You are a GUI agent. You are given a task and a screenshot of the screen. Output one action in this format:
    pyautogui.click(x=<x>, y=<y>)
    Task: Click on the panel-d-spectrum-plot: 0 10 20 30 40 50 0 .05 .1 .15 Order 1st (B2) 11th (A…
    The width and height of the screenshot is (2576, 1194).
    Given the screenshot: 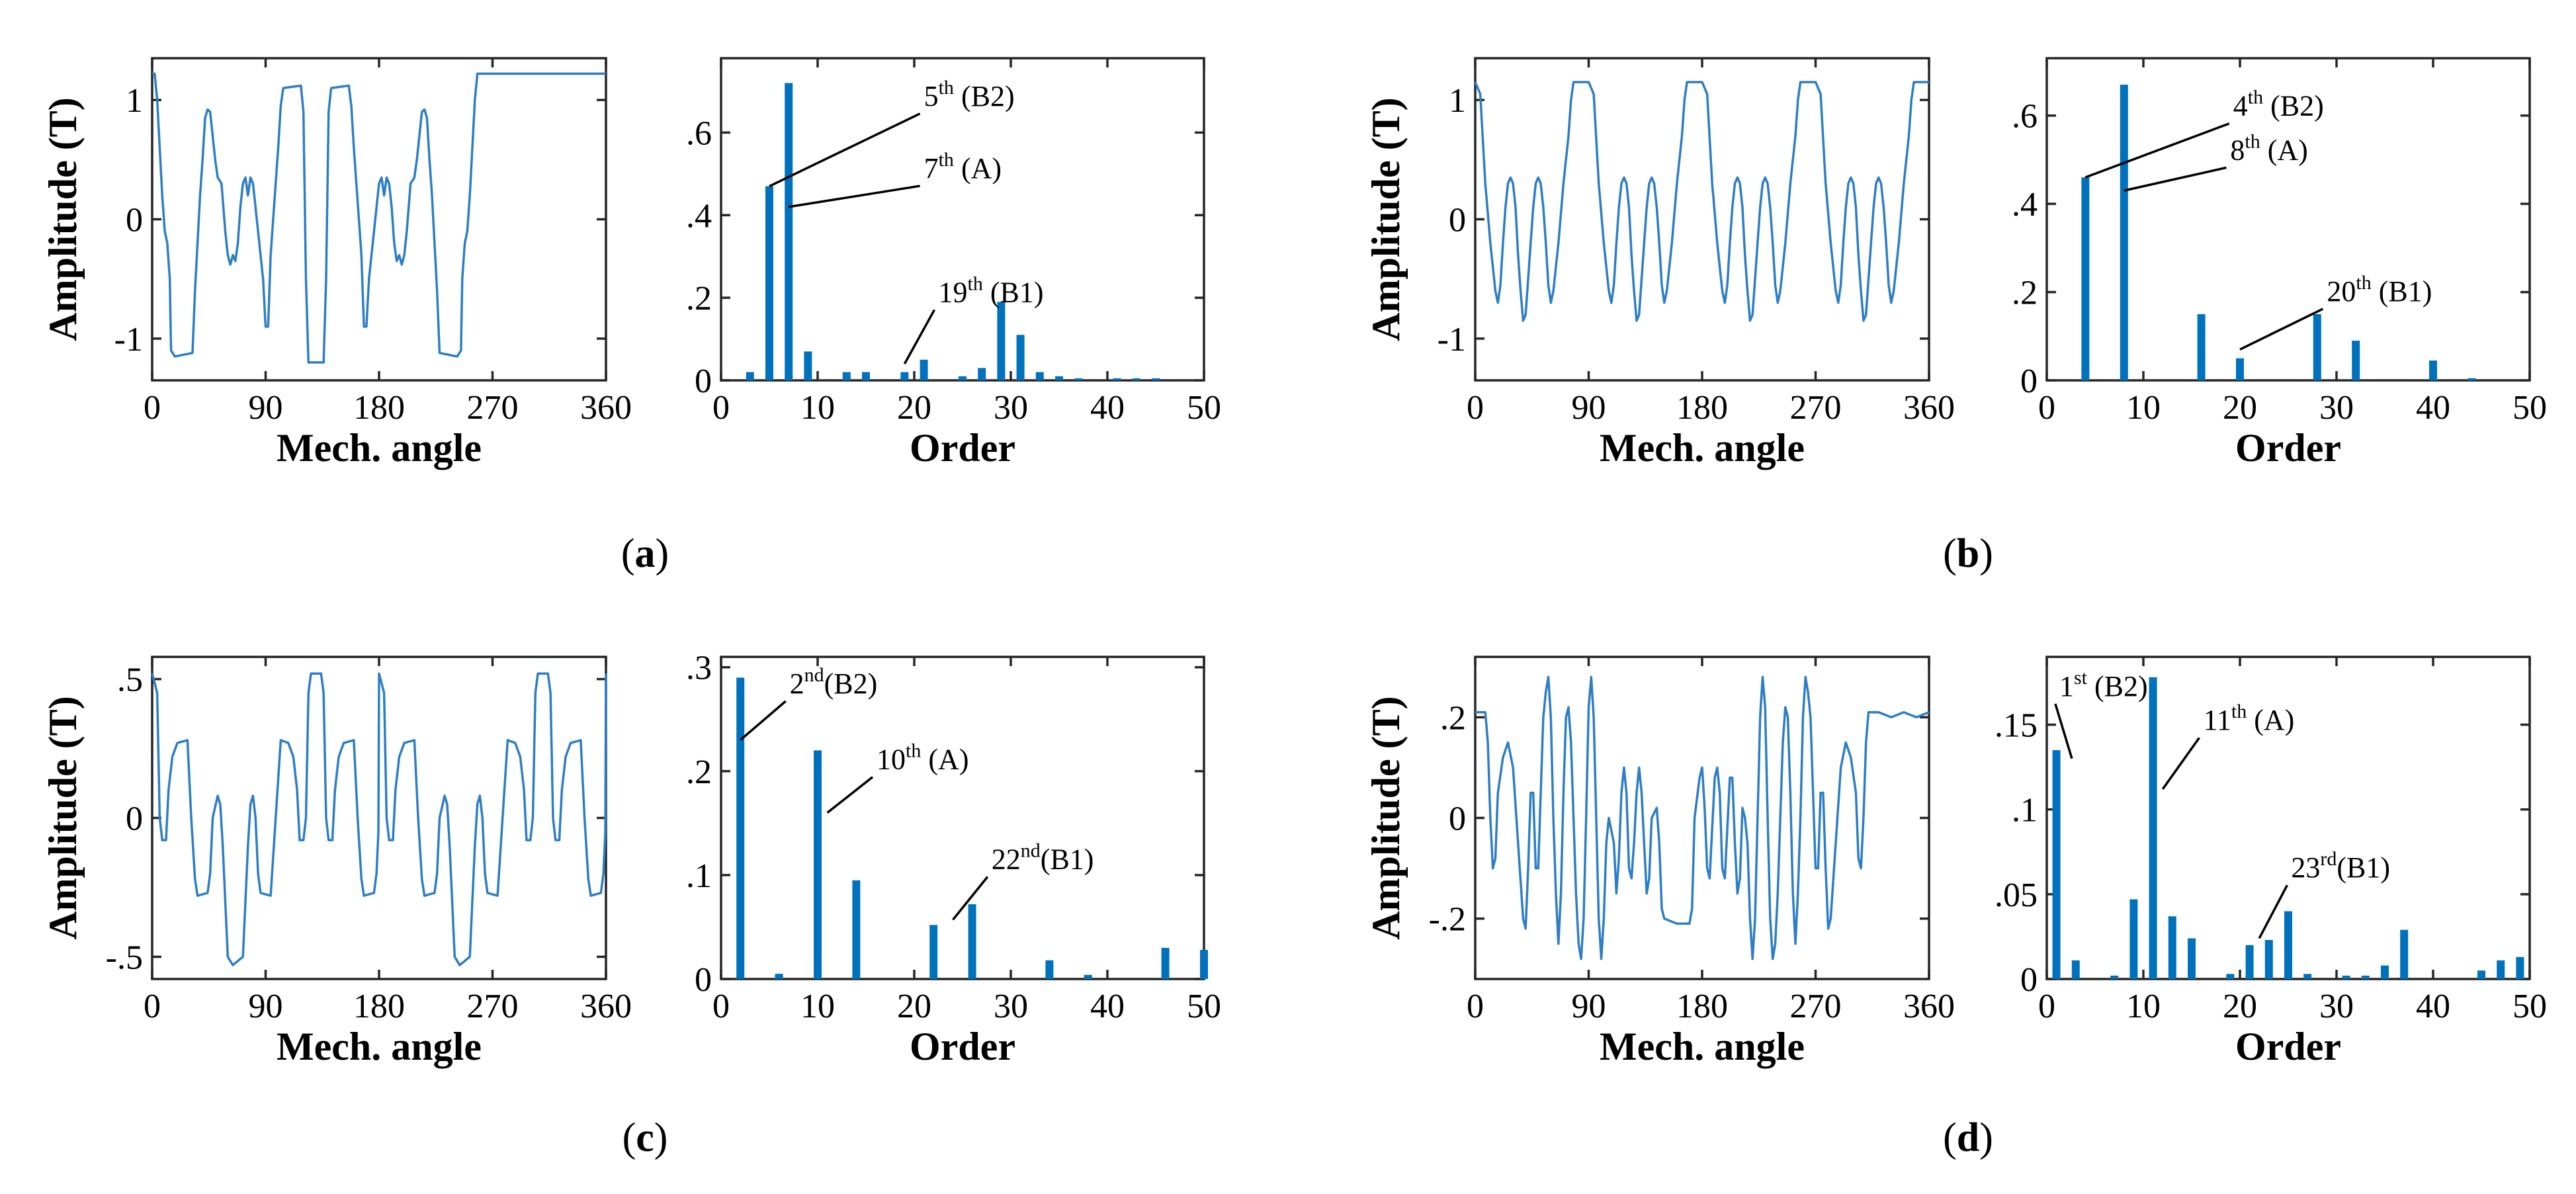 What is the action you would take?
    pyautogui.click(x=2271, y=862)
    